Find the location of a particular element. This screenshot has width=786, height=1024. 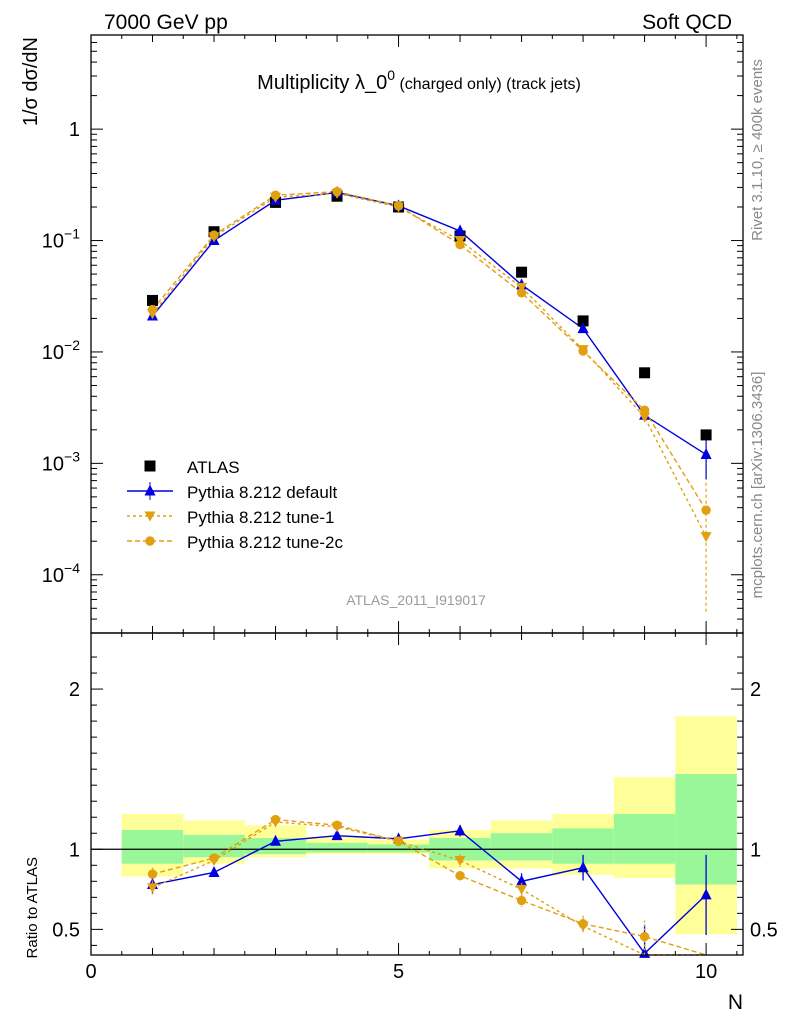

y-tick-exponent: −3 is located at coordinates (72, 456).